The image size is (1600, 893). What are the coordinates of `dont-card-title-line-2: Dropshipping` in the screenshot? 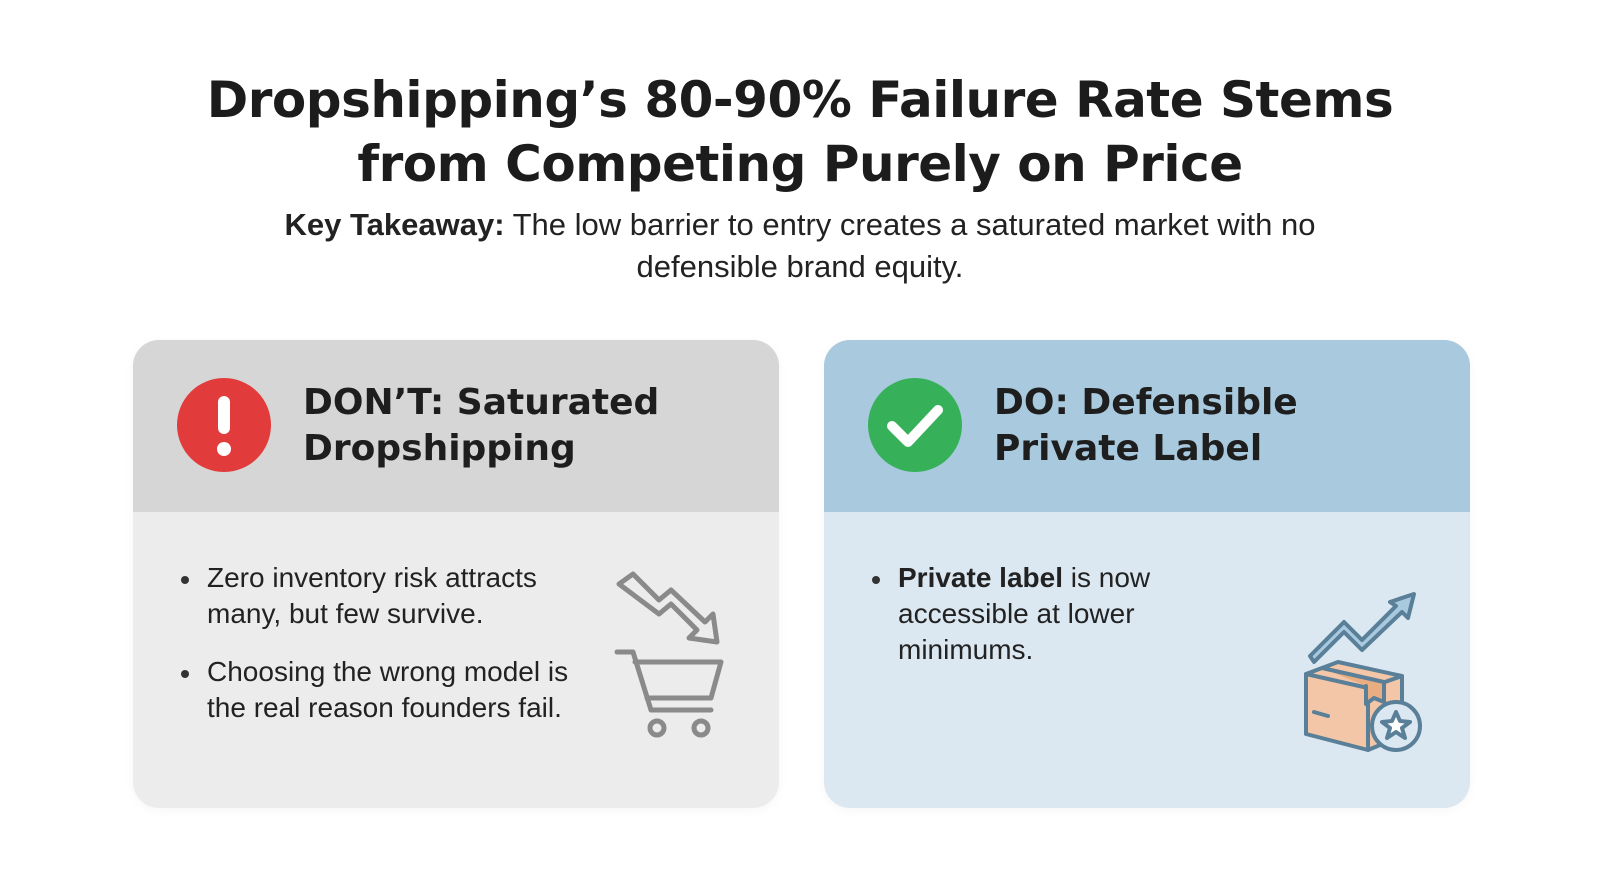 It's located at (439, 448).